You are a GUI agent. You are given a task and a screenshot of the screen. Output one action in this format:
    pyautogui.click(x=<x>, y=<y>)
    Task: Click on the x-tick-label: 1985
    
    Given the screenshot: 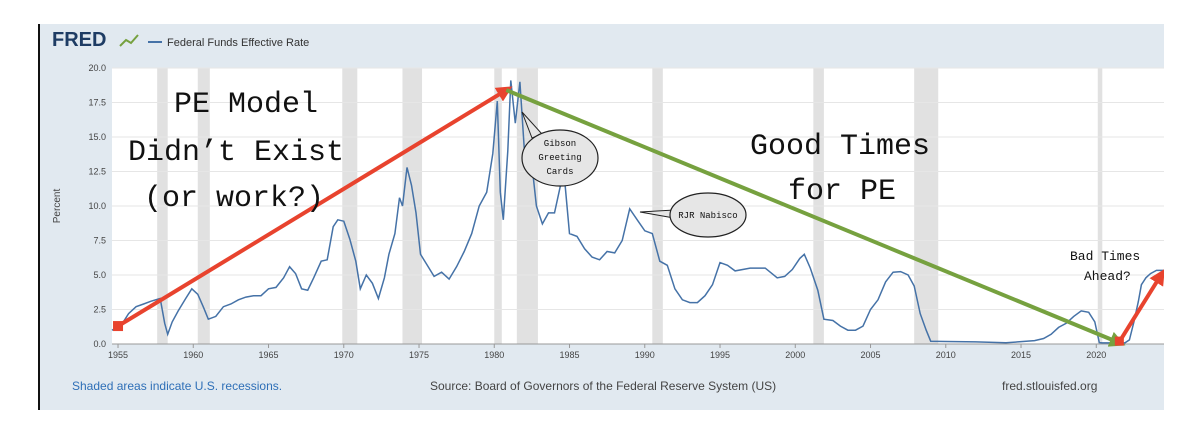 What is the action you would take?
    pyautogui.click(x=570, y=355)
    